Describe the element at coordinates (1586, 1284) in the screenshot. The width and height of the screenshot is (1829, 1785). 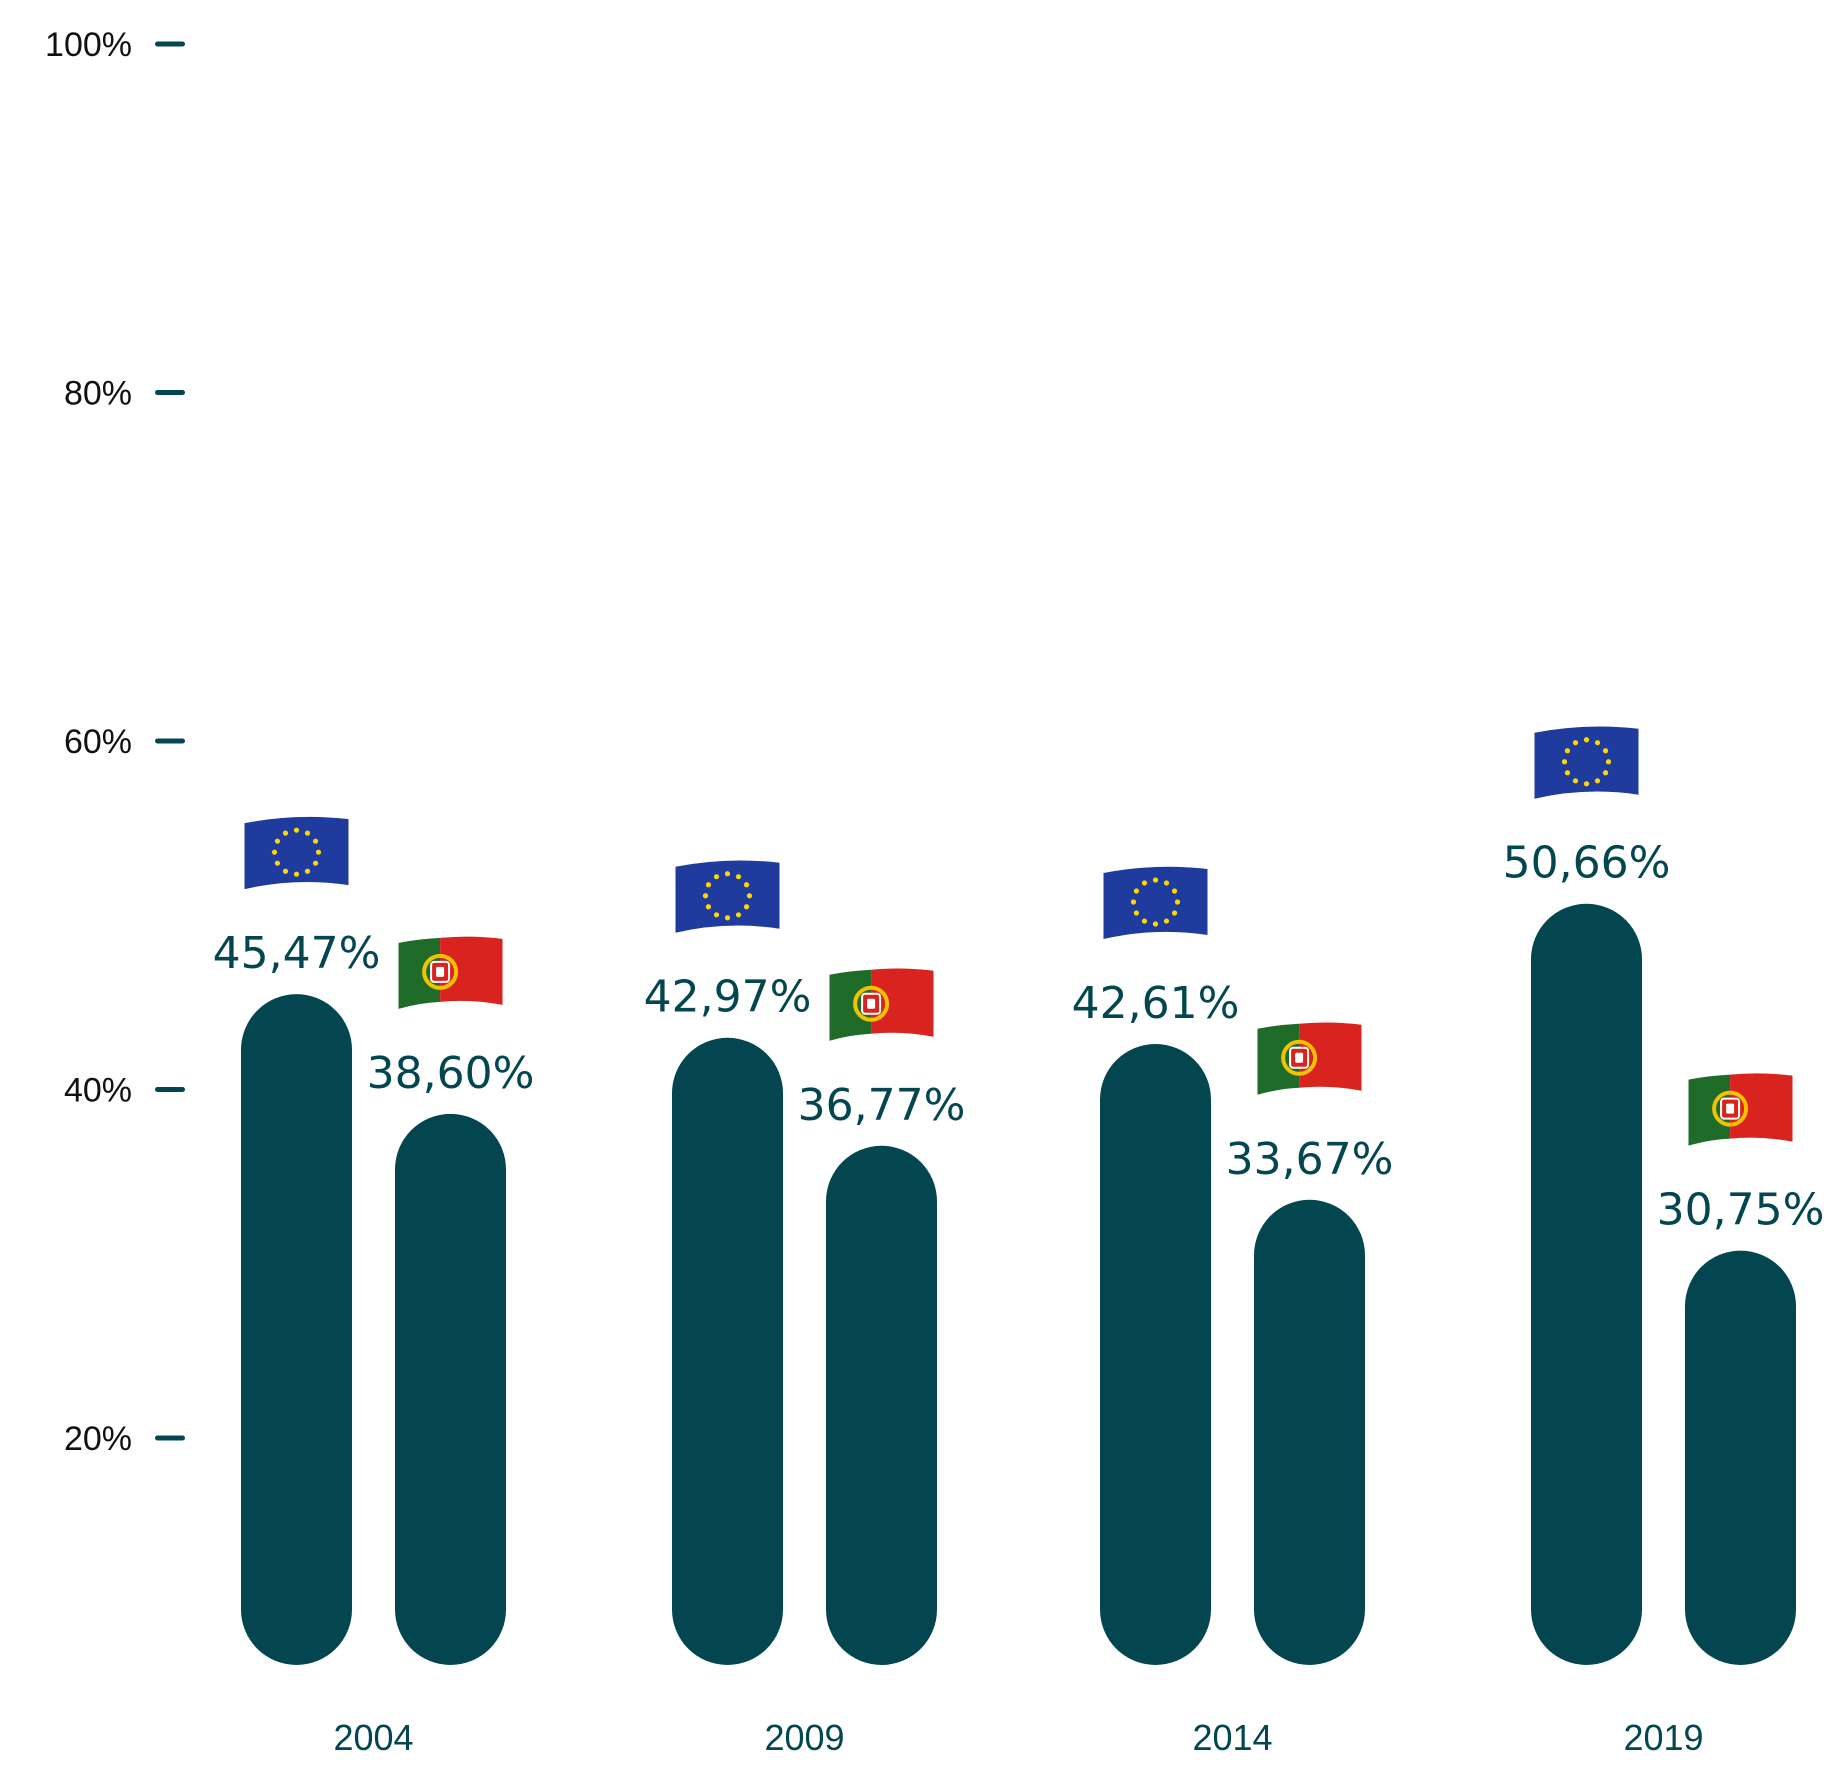
I see `bar-2019-eu` at that location.